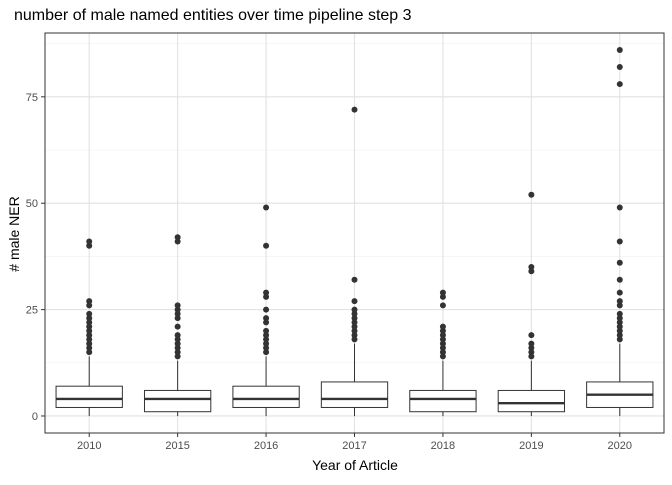  What do you see at coordinates (32, 98) in the screenshot?
I see `y-tick-label: 75` at bounding box center [32, 98].